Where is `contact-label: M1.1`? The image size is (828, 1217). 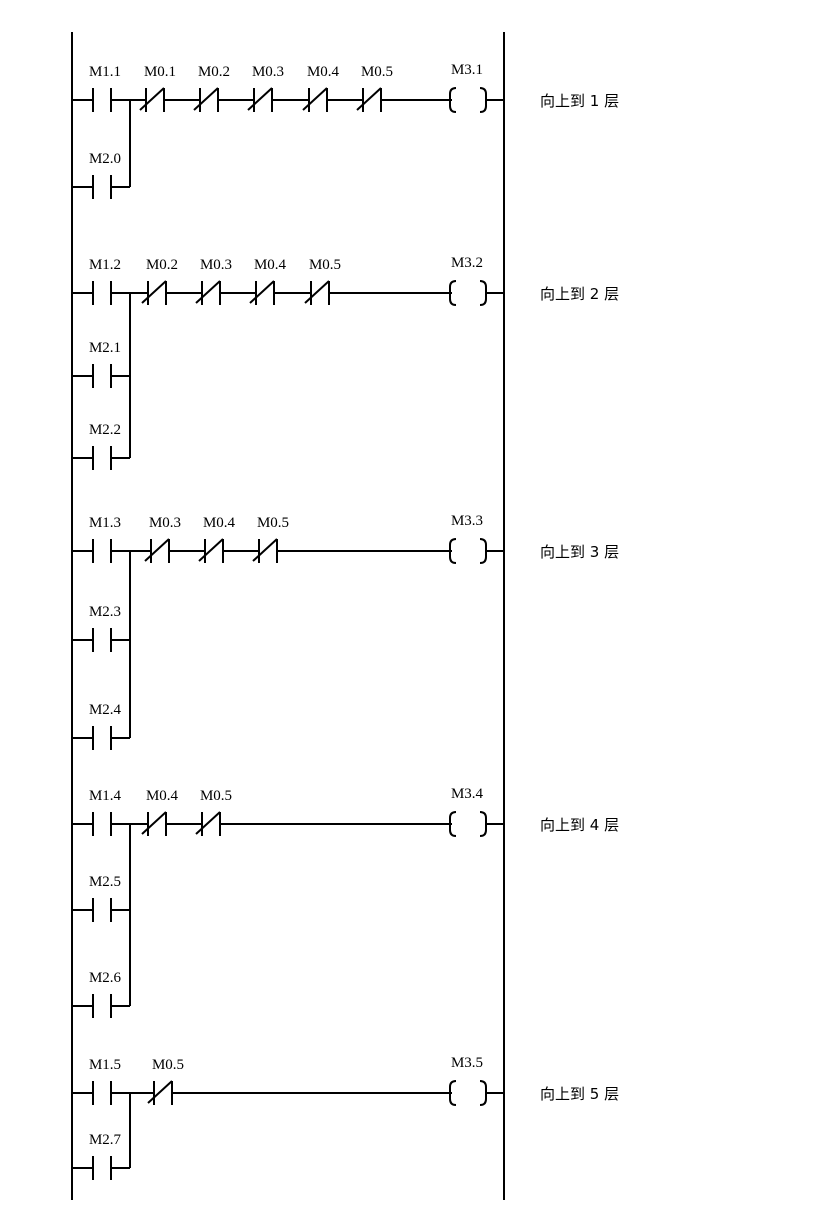 contact-label: M1.1 is located at coordinates (105, 72).